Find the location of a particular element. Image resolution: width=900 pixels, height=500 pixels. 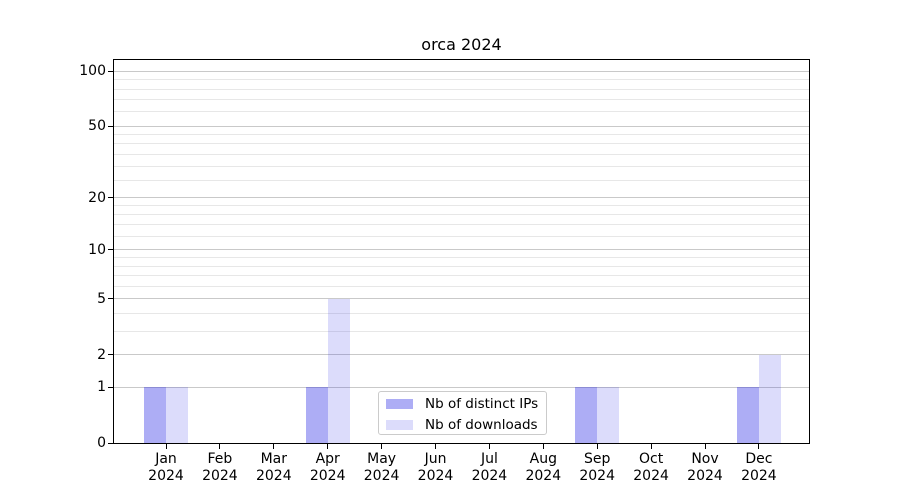

y-tick-label-50: 50 is located at coordinates (97, 126).